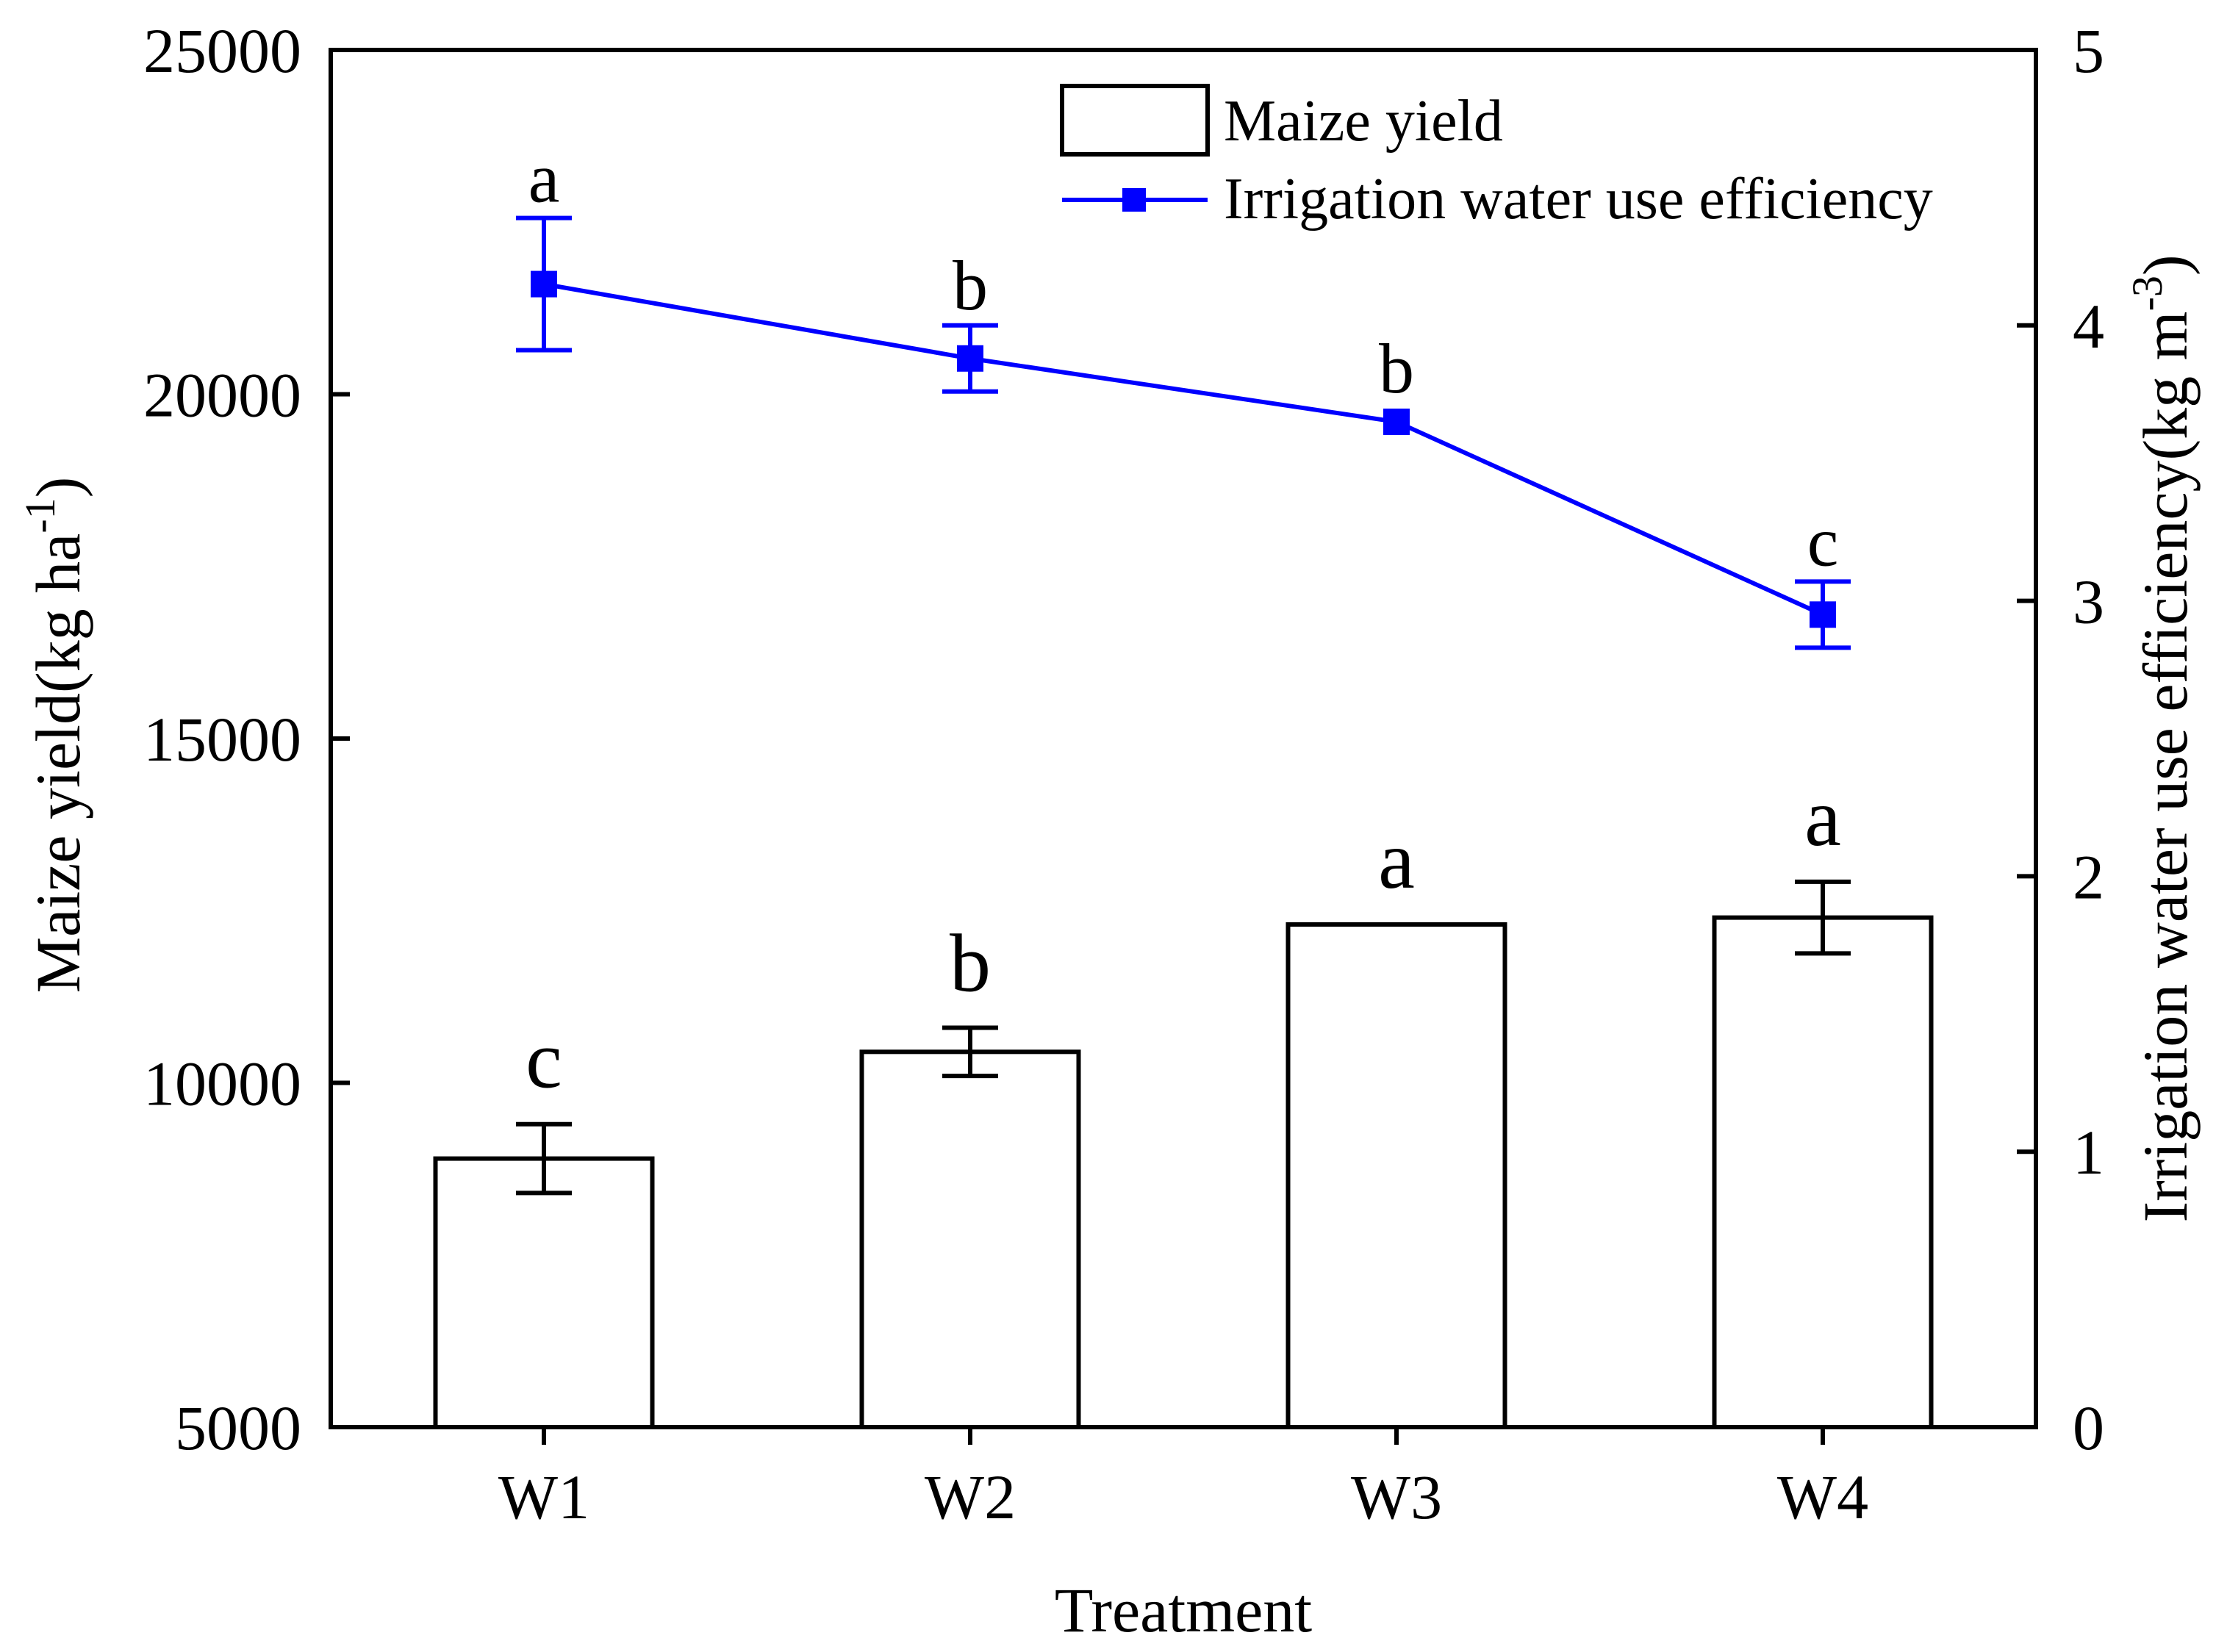  Describe the element at coordinates (2088, 1428) in the screenshot. I see `y-right-tick-label: 0` at that location.